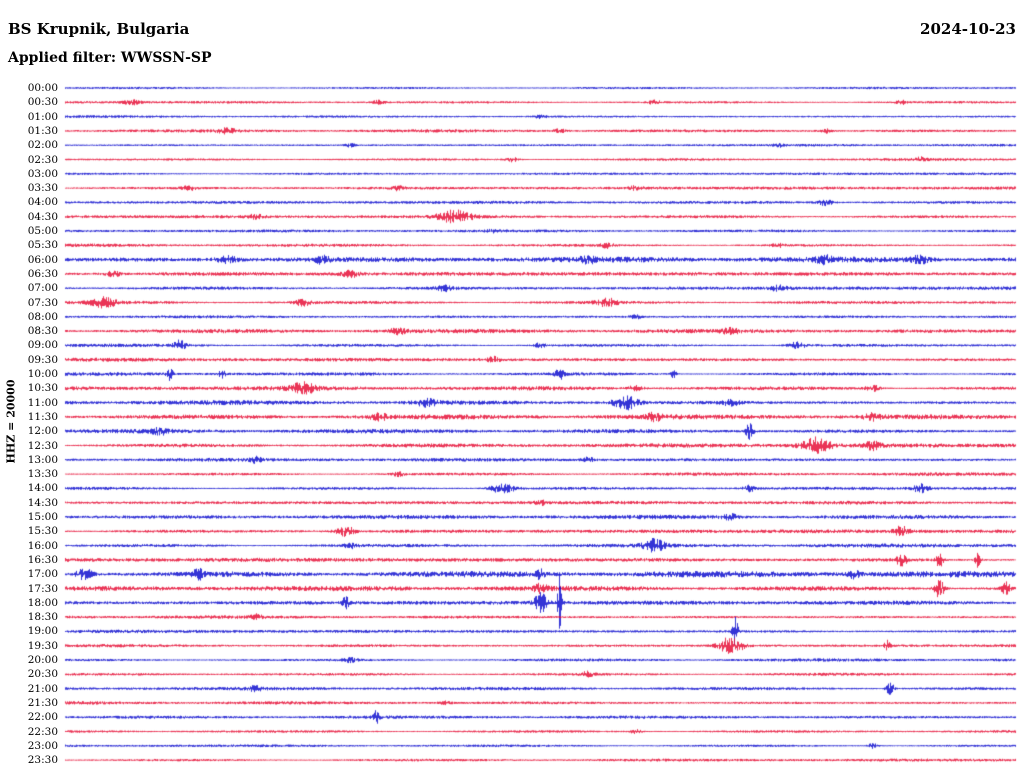 The height and width of the screenshot is (780, 1024). I want to click on time-label: 08:30, so click(42, 331).